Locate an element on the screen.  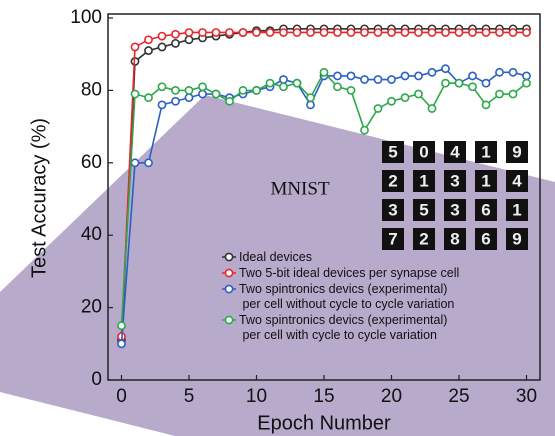
digit-label: 5 is located at coordinates (392, 151).